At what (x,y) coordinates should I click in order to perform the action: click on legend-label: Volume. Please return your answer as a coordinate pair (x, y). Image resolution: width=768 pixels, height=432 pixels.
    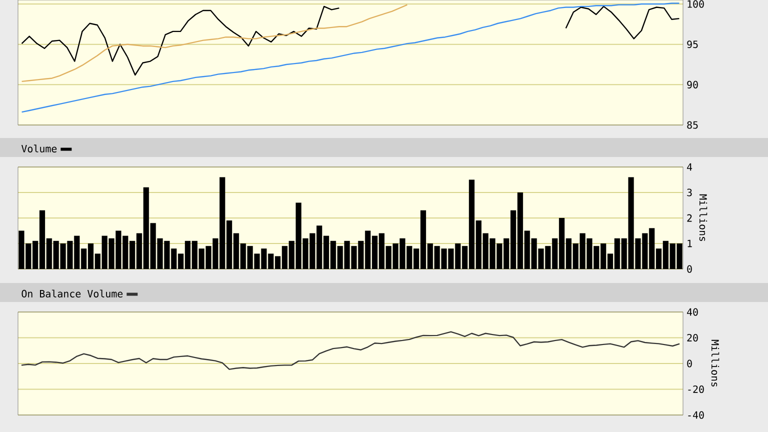
    Looking at the image, I should click on (39, 148).